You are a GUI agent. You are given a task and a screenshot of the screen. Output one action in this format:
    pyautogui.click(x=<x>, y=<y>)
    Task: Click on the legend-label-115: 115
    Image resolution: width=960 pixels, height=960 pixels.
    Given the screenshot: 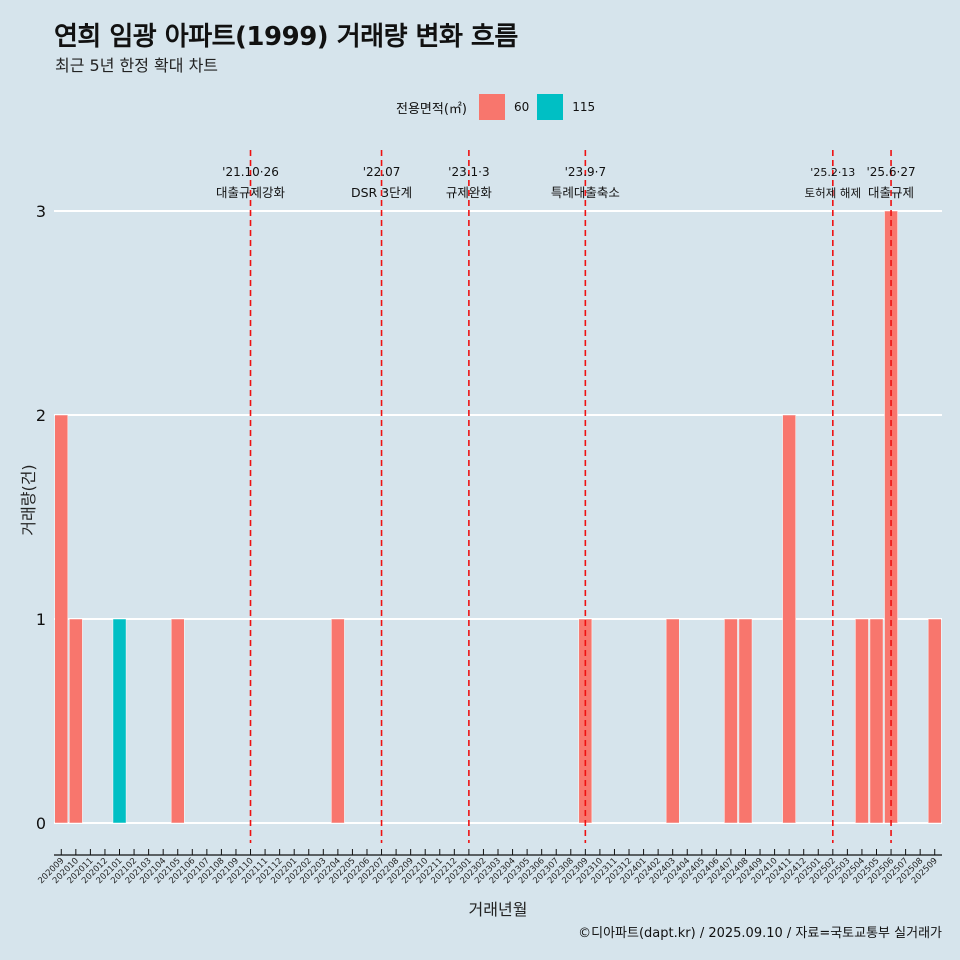 What is the action you would take?
    pyautogui.click(x=584, y=107)
    